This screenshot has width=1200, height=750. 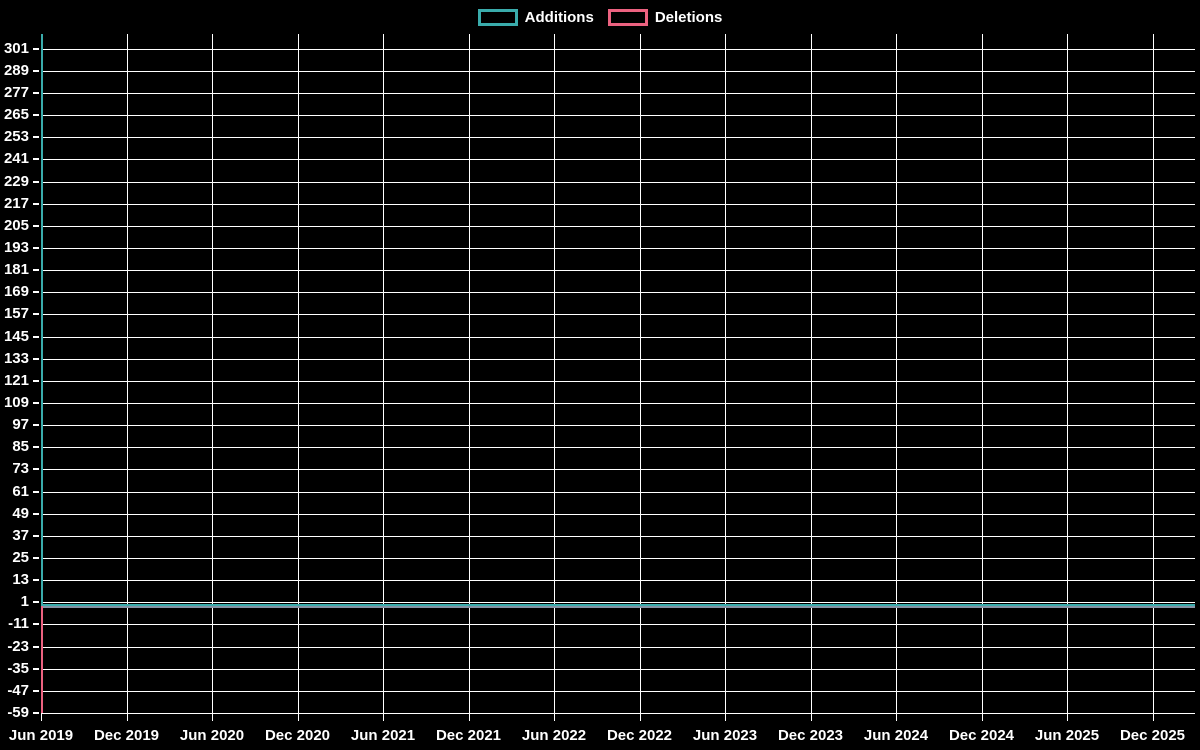 I want to click on y-axis-label: 25, so click(x=20, y=557).